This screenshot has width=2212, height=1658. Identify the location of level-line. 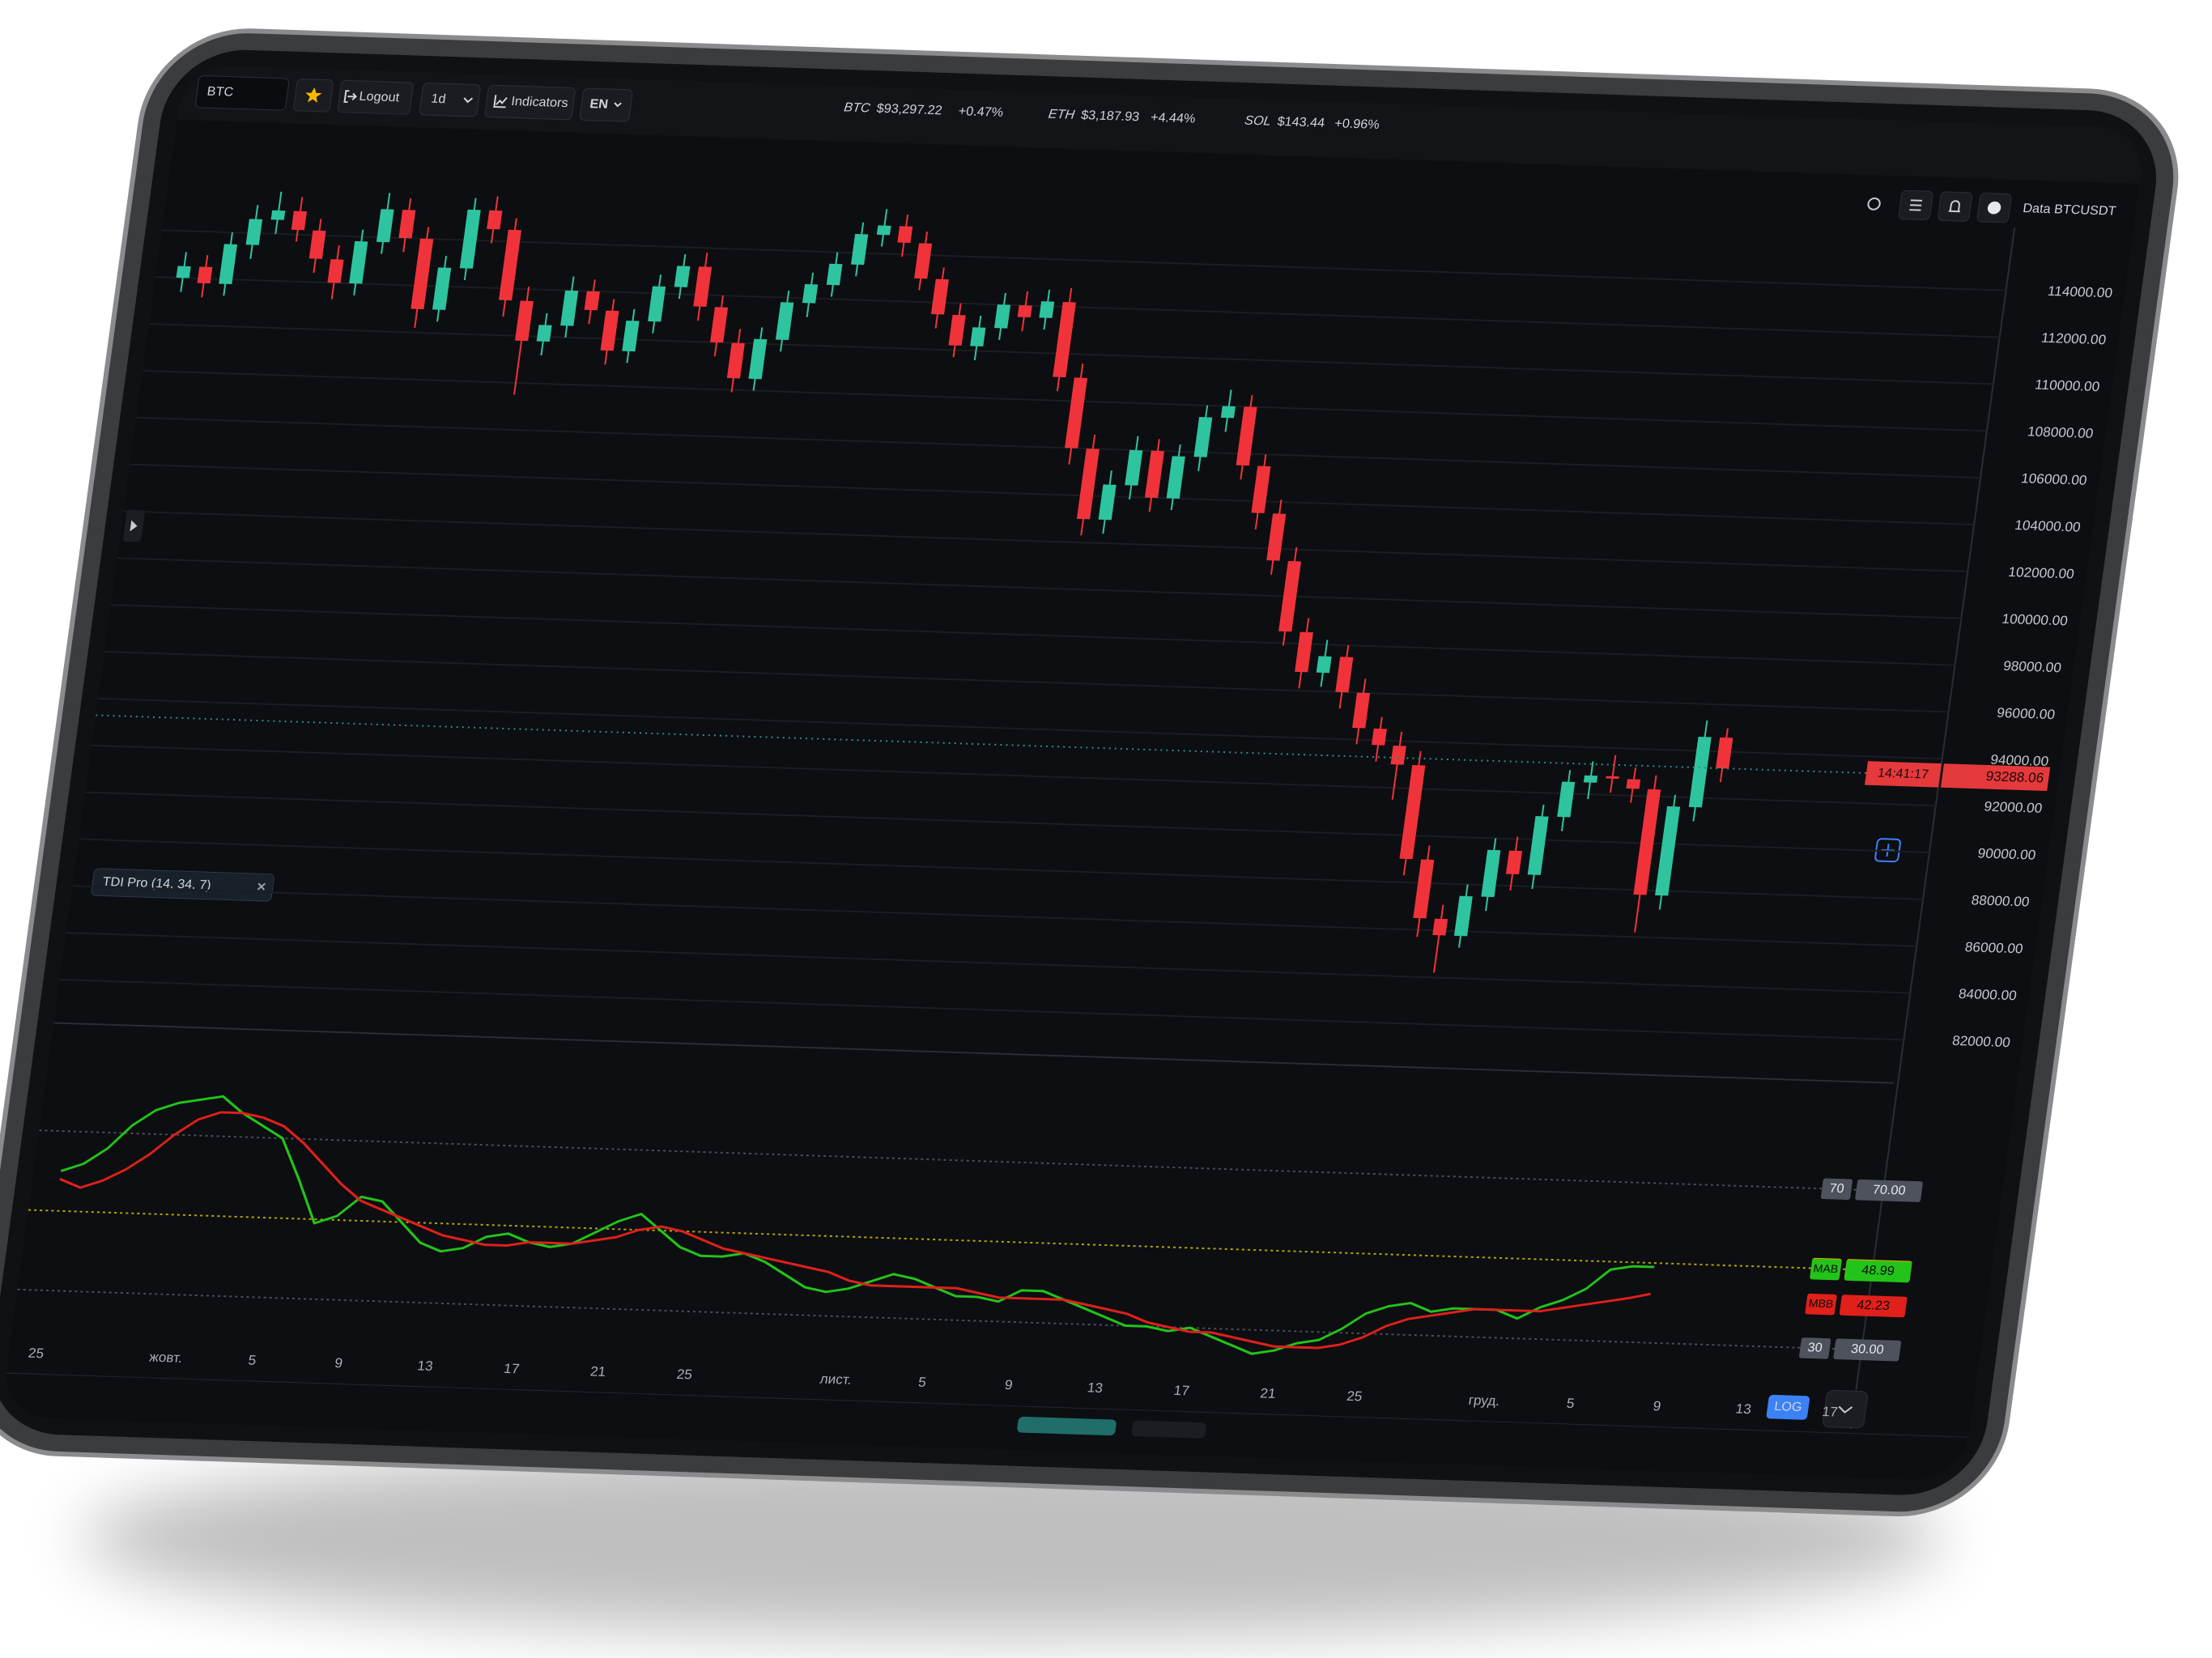
(951, 1240).